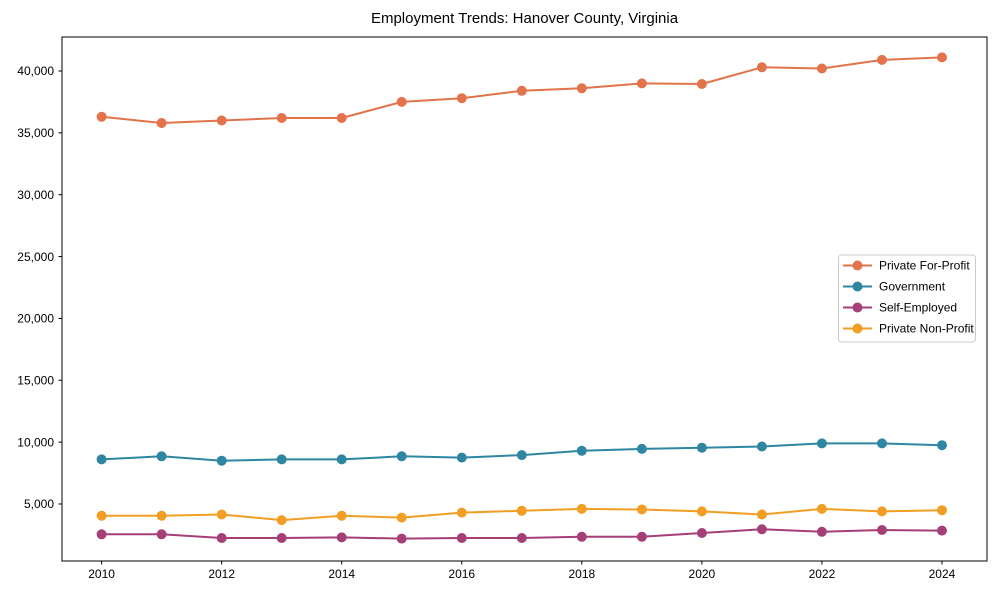  I want to click on data-point-government-2015, so click(401, 456).